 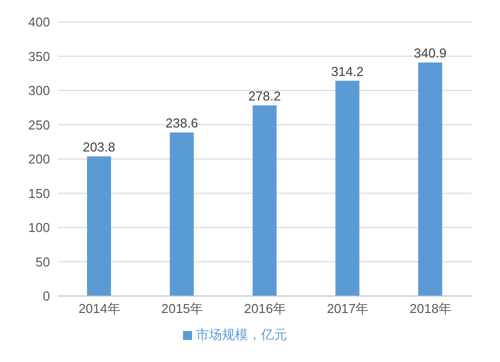 What do you see at coordinates (39, 193) in the screenshot?
I see `y-tick-label: 150` at bounding box center [39, 193].